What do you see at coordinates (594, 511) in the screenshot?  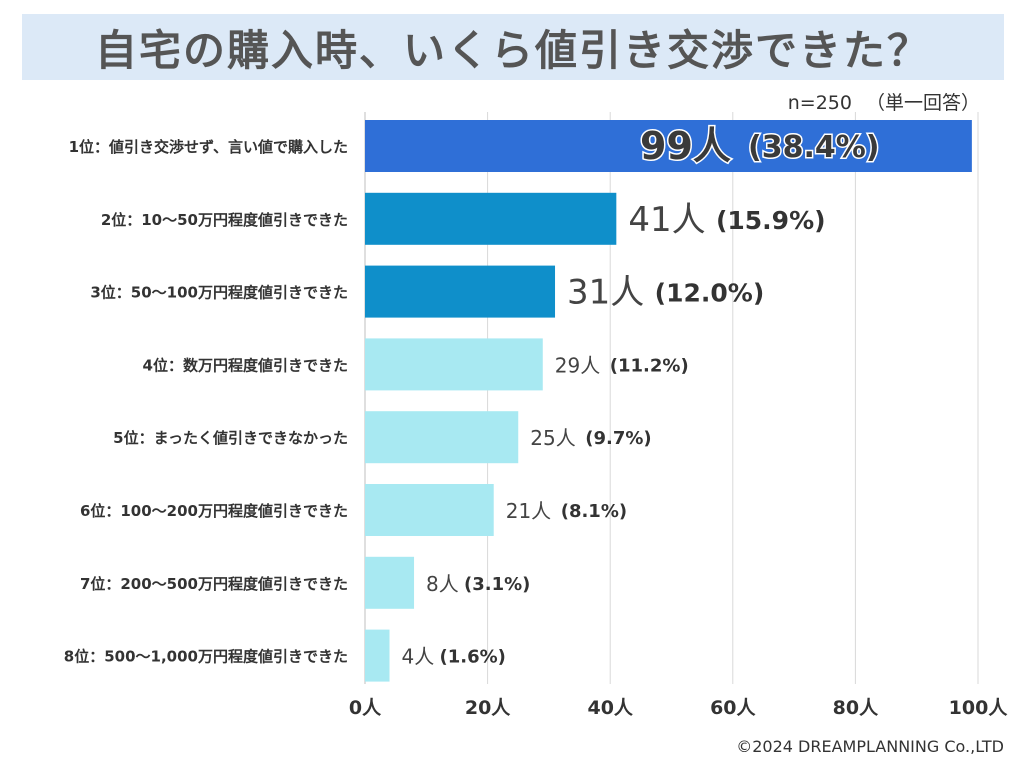 I see `percent-label: (8.1%)` at bounding box center [594, 511].